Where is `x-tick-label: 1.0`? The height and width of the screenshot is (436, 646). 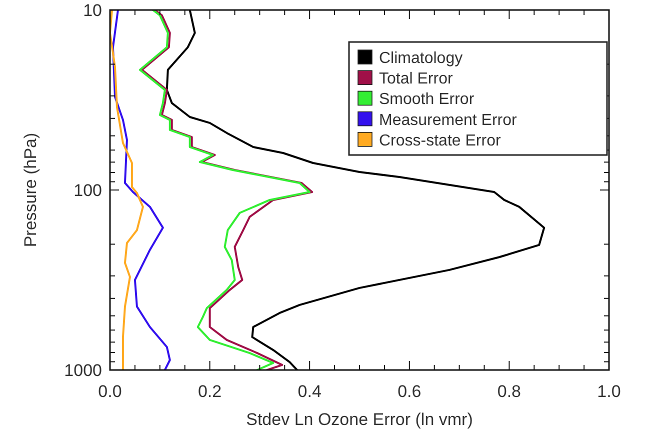 x-tick-label: 1.0 is located at coordinates (609, 391).